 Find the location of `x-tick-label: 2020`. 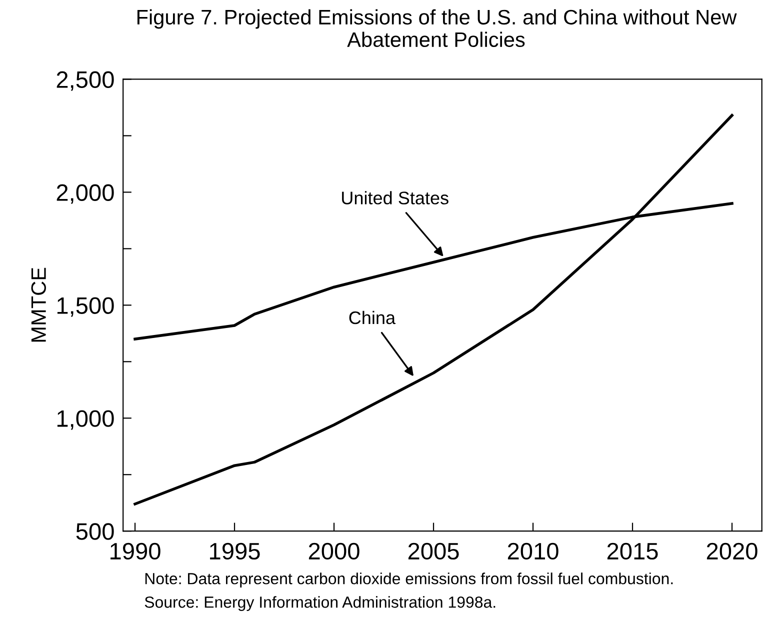

x-tick-label: 2020 is located at coordinates (732, 551).